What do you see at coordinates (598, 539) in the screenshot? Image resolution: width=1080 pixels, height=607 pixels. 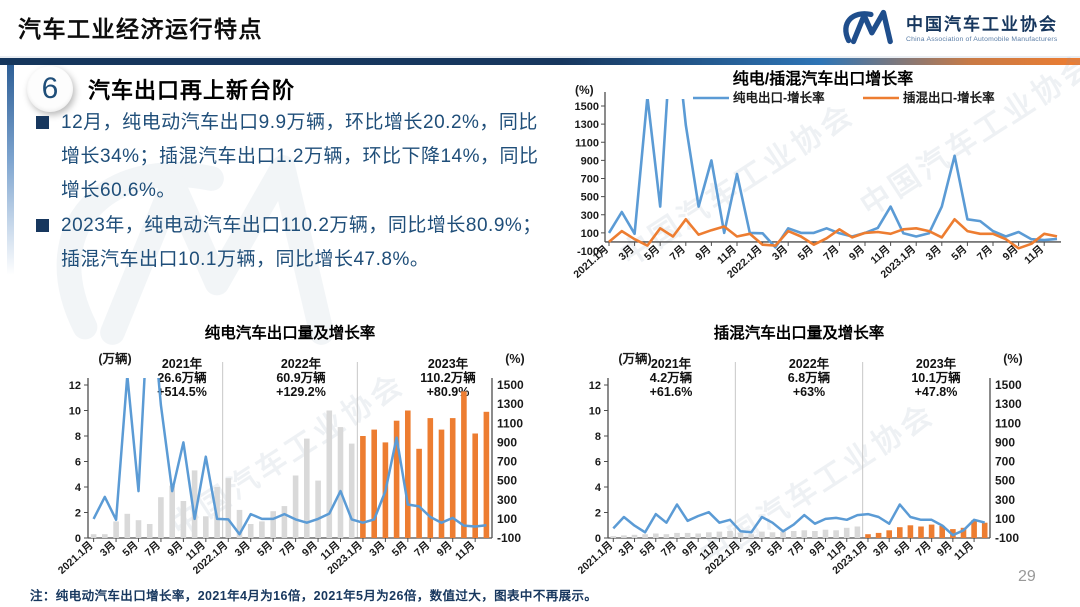 I see `svg-text: 0` at bounding box center [598, 539].